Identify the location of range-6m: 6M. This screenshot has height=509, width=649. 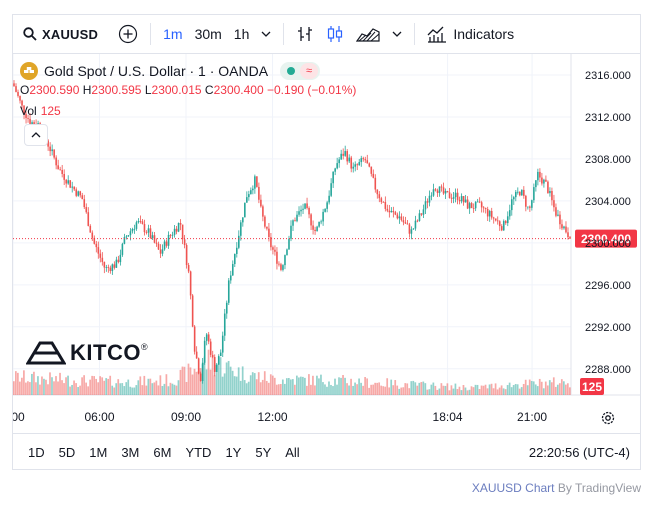
(162, 452).